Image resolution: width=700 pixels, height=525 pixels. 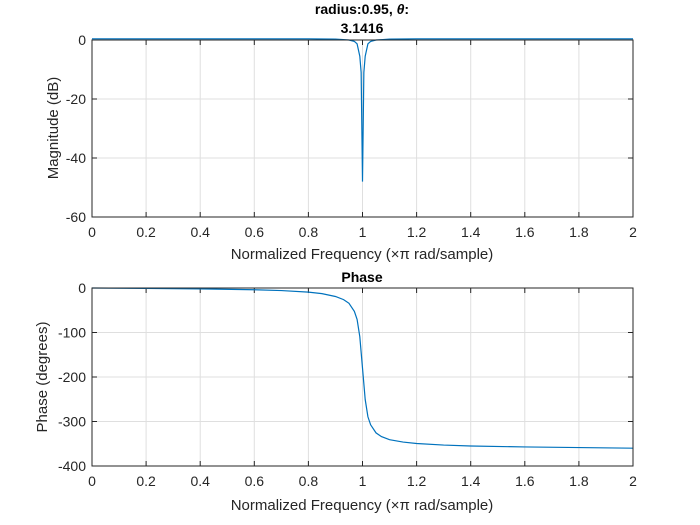 What do you see at coordinates (309, 232) in the screenshot?
I see `magnitude-x-tick-label: 0.8` at bounding box center [309, 232].